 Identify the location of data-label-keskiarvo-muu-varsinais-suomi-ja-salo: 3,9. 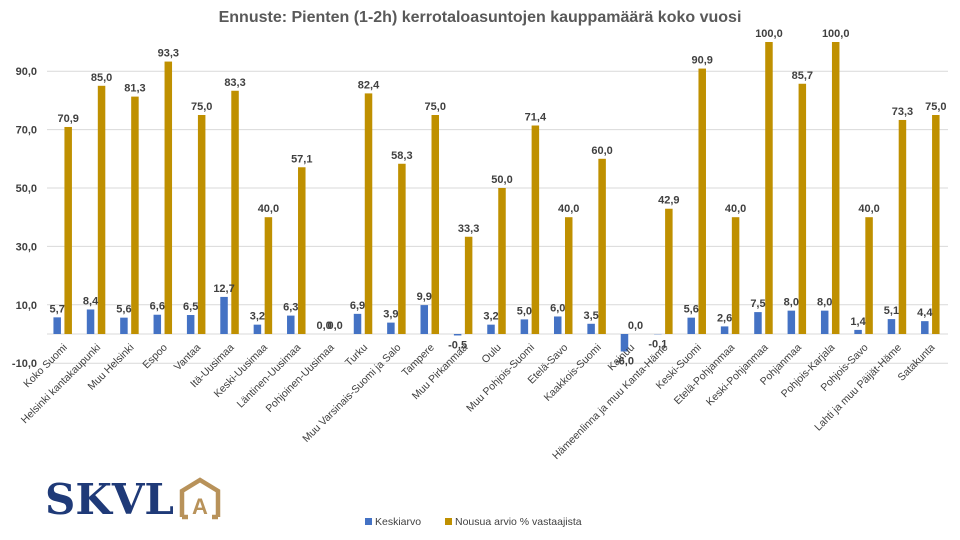
(390, 315).